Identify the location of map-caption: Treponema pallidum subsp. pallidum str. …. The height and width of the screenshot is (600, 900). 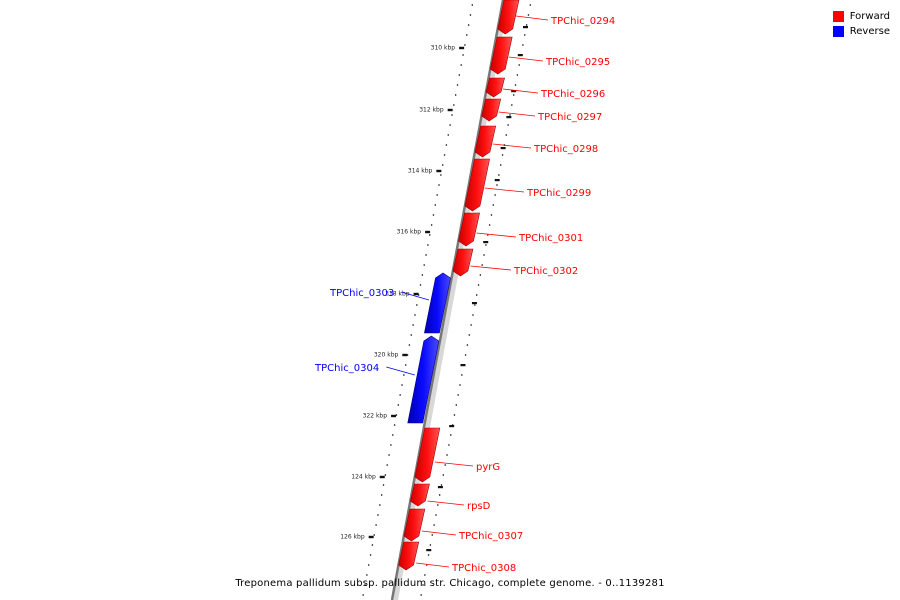
(450, 583).